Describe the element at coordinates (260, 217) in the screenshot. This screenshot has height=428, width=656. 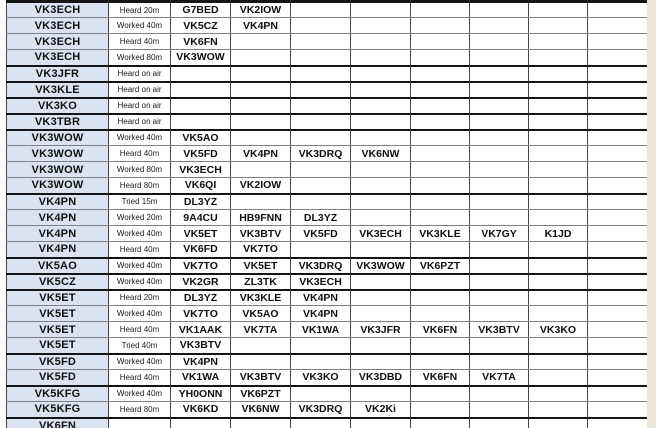
I see `contact-cell: HB9FNN` at that location.